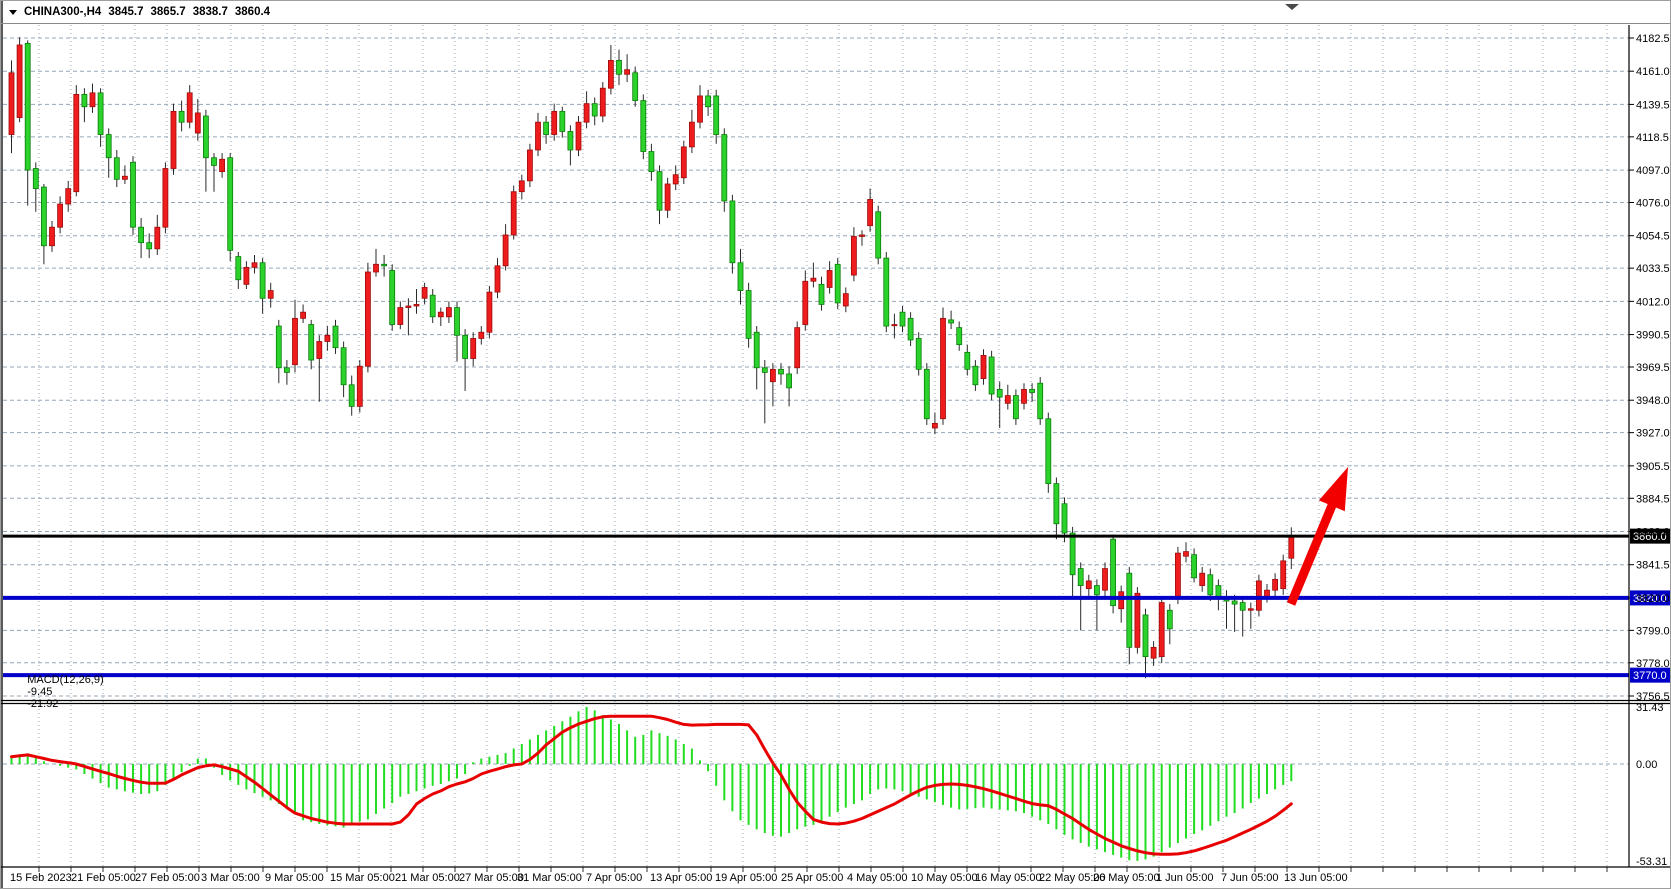 This screenshot has height=889, width=1671. What do you see at coordinates (63, 12) in the screenshot?
I see `symbol-timeframe: CHINA300-,H4` at bounding box center [63, 12].